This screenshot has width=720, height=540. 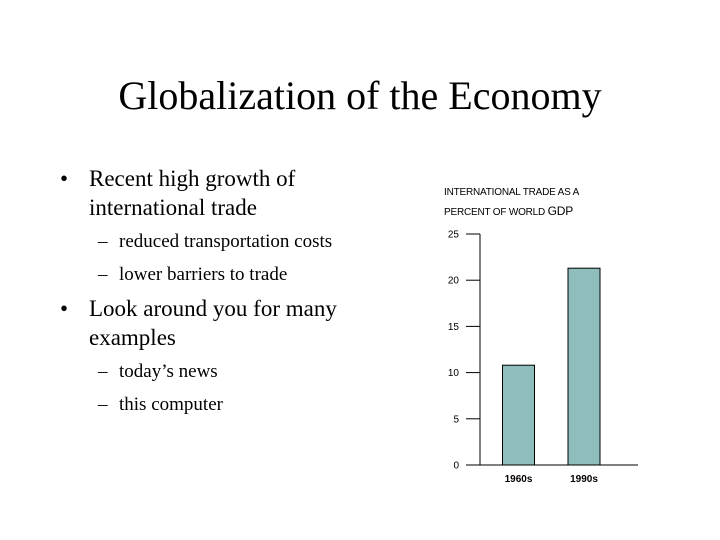 I want to click on slide-title: Globalization of the Economy, so click(x=360, y=95).